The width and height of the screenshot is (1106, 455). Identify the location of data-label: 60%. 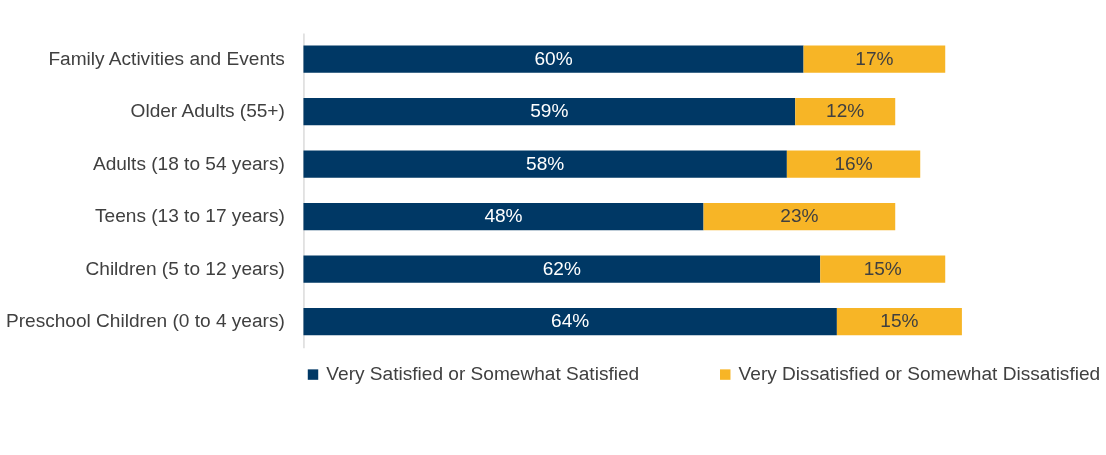
(553, 58).